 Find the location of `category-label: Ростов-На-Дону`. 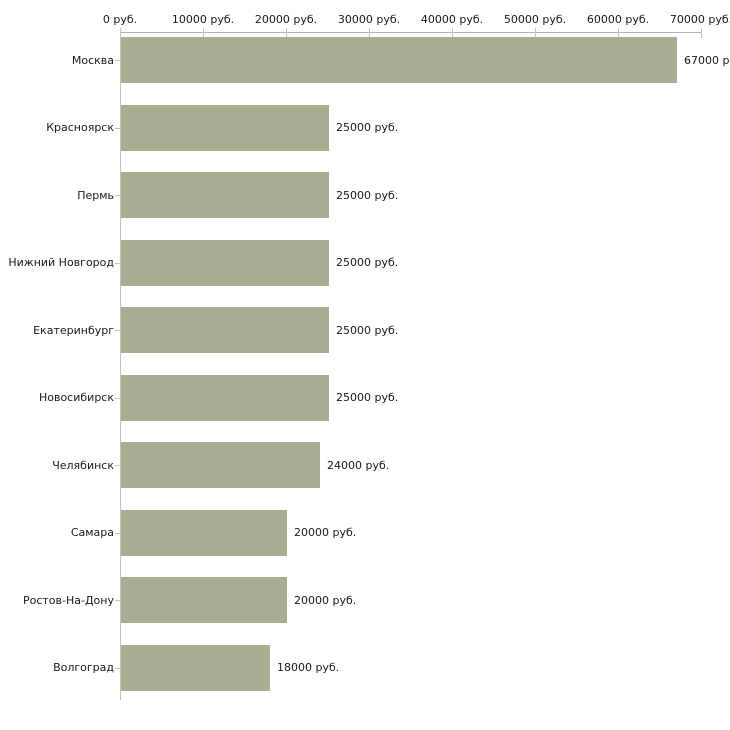

category-label: Ростов-На-Дону is located at coordinates (68, 600).